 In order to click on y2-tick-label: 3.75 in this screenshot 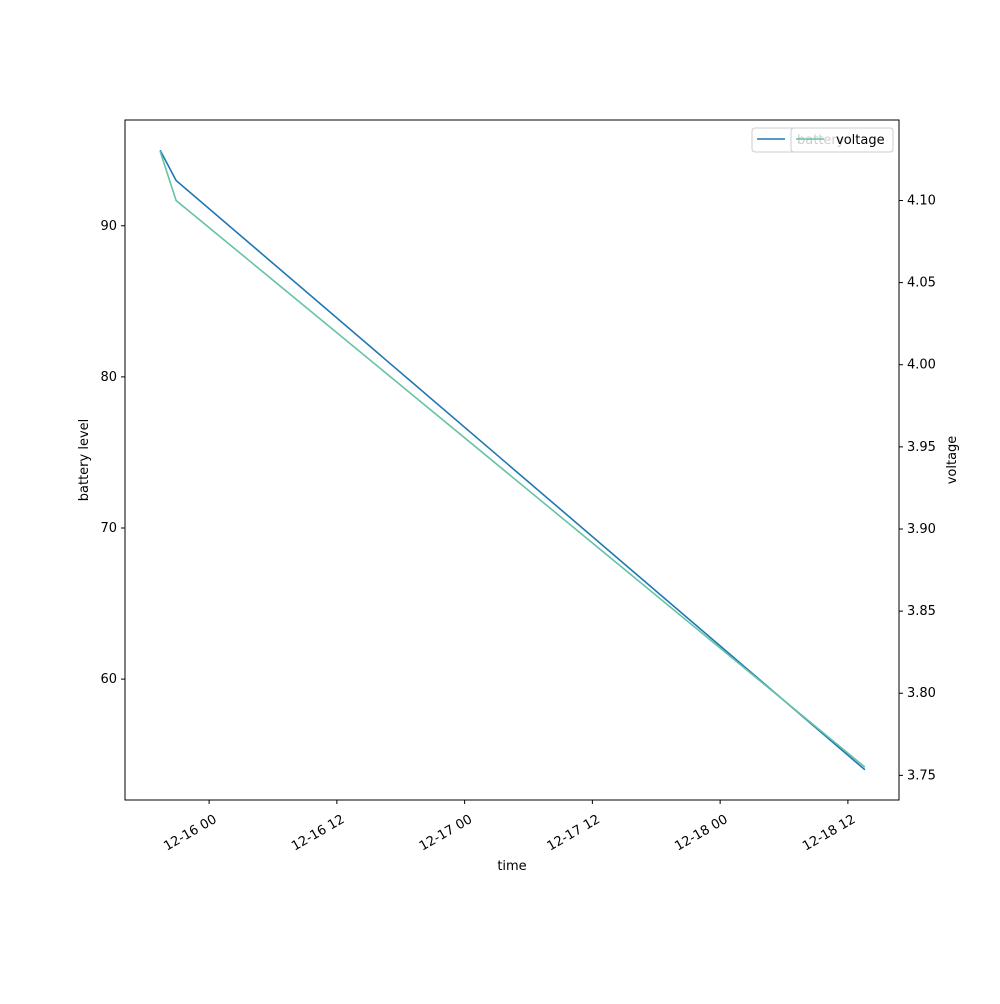, I will do `click(921, 775)`.